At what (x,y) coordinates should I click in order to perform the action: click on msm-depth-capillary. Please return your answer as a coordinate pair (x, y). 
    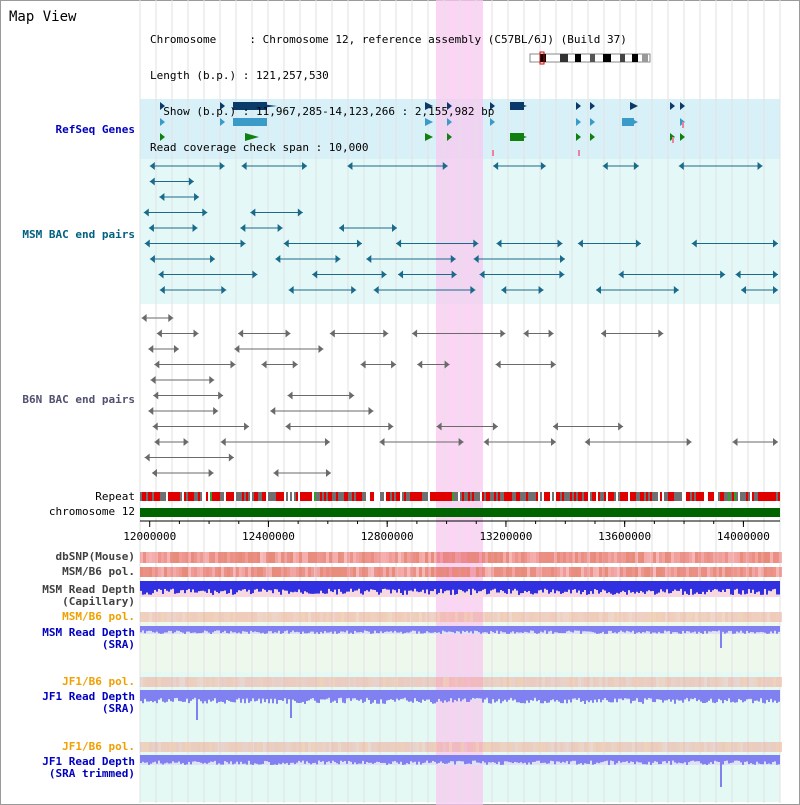
    Looking at the image, I should click on (460, 588).